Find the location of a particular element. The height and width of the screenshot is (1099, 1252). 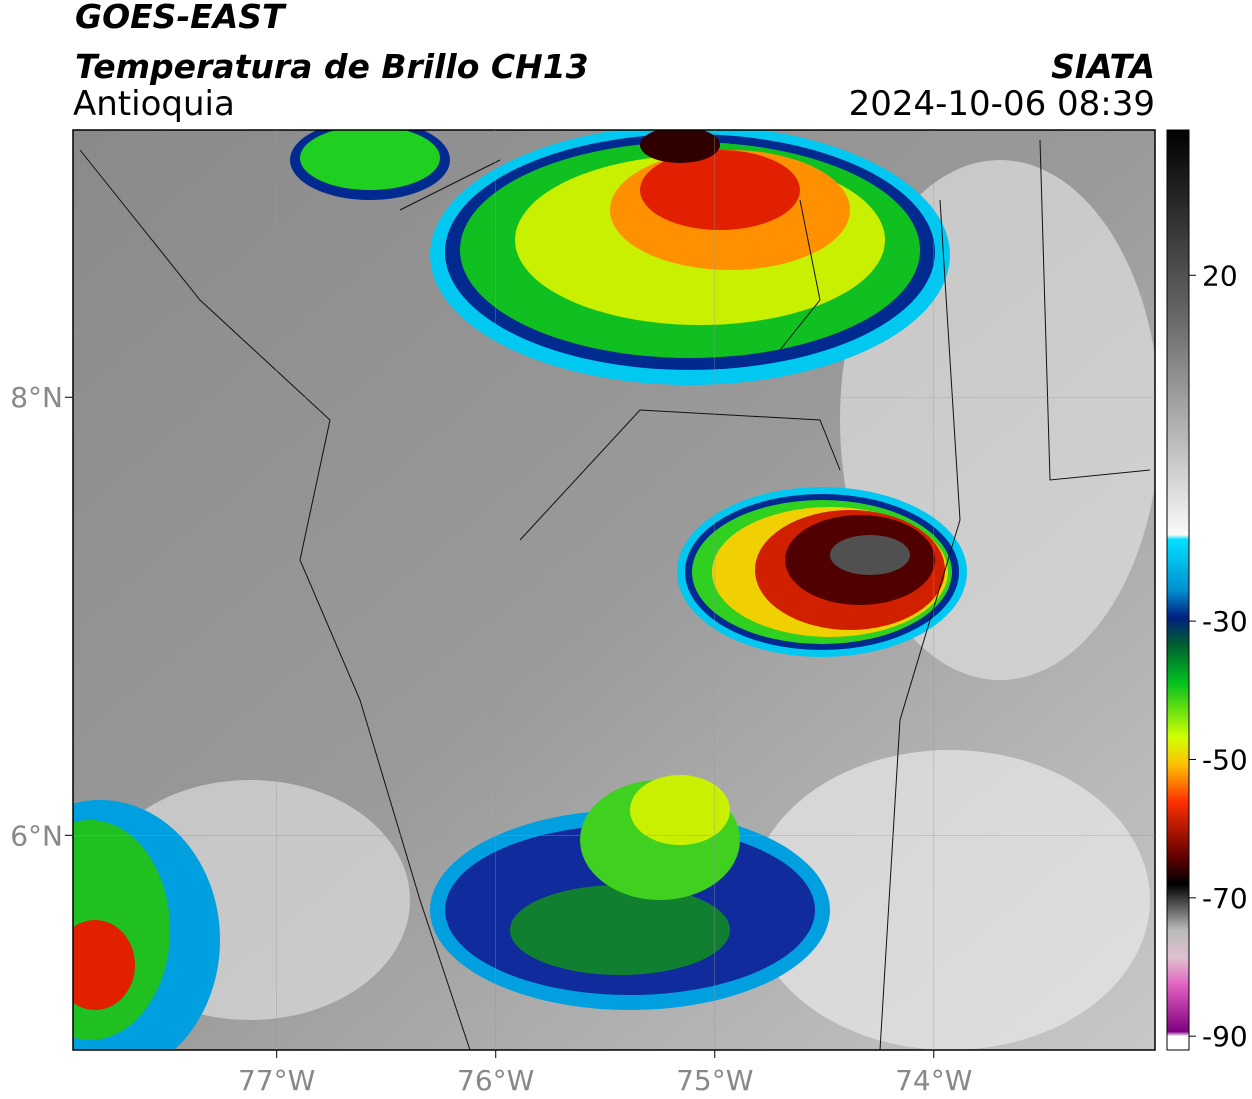

colorbar-tick-label: 20 is located at coordinates (1220, 275).